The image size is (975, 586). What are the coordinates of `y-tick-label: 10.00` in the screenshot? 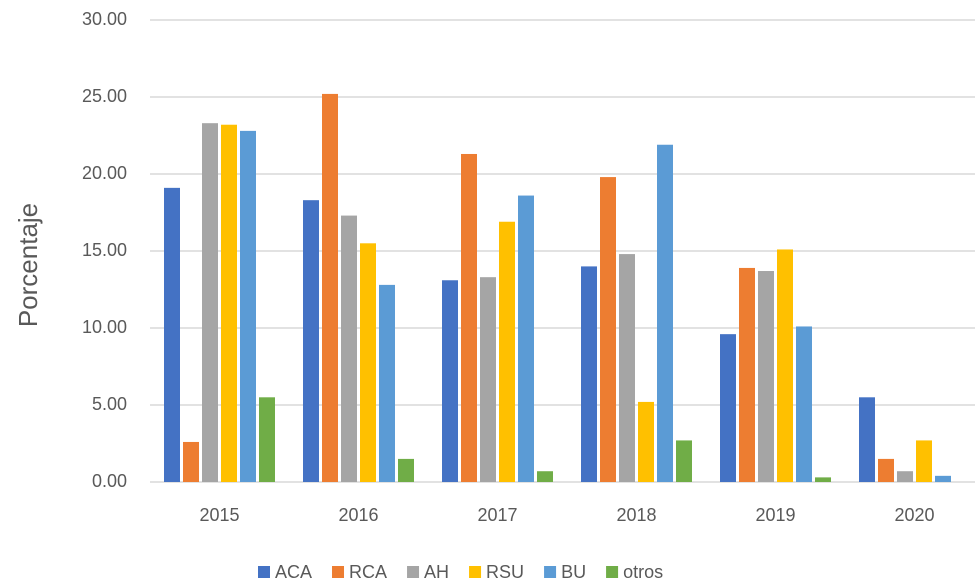 It's located at (104, 327).